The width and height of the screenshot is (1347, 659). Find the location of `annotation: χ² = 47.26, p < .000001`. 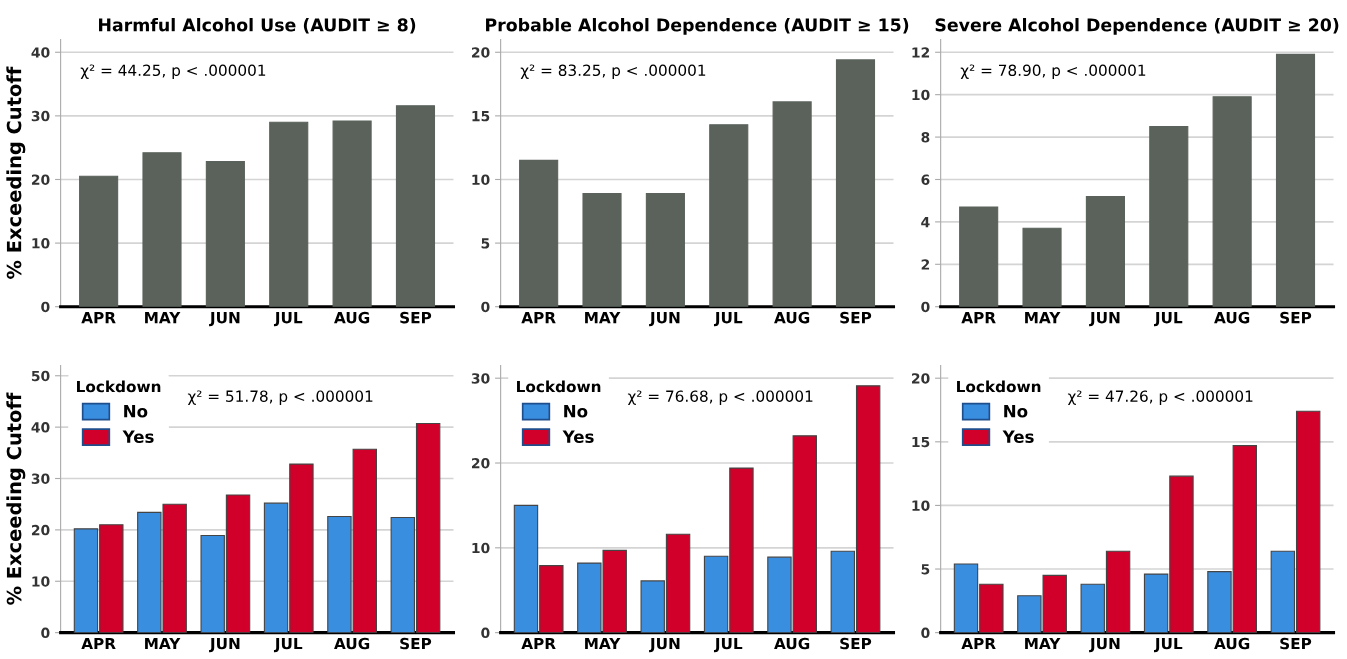

annotation: χ² = 47.26, p < .000001 is located at coordinates (1160, 397).